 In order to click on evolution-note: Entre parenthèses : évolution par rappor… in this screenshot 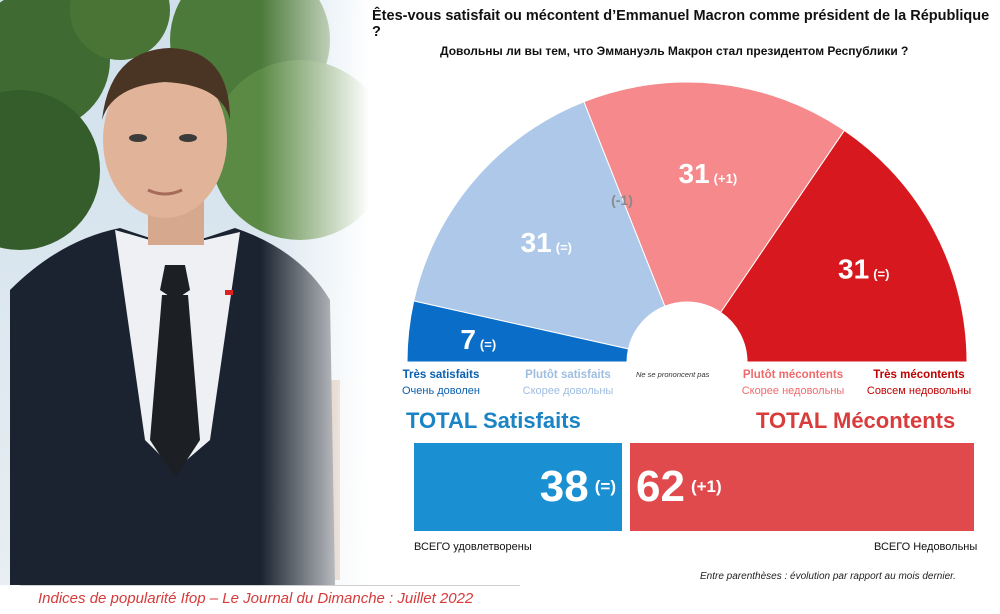, I will do `click(828, 576)`.